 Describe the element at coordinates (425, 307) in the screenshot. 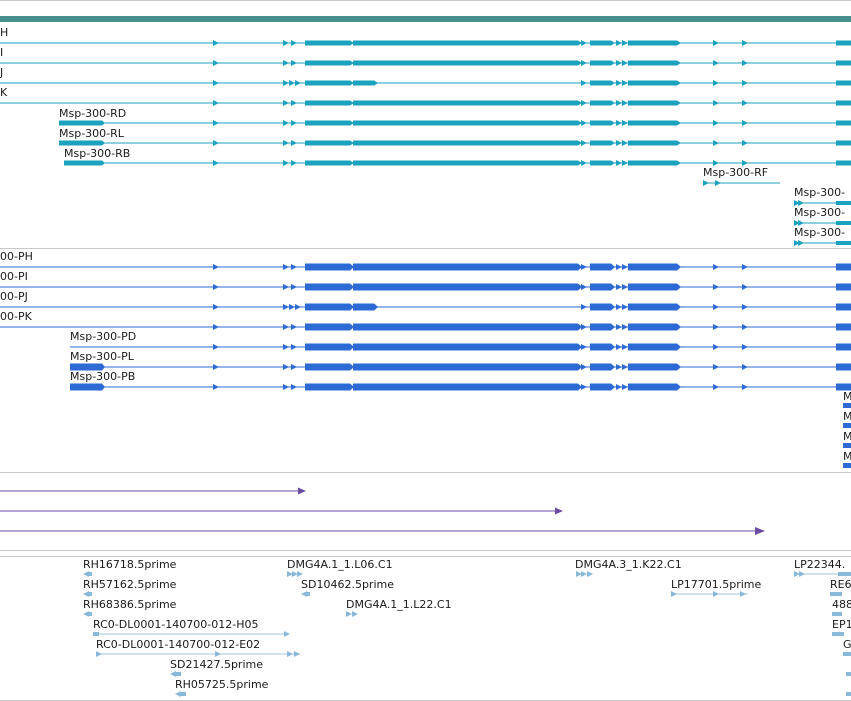

I see `protein-pj` at that location.